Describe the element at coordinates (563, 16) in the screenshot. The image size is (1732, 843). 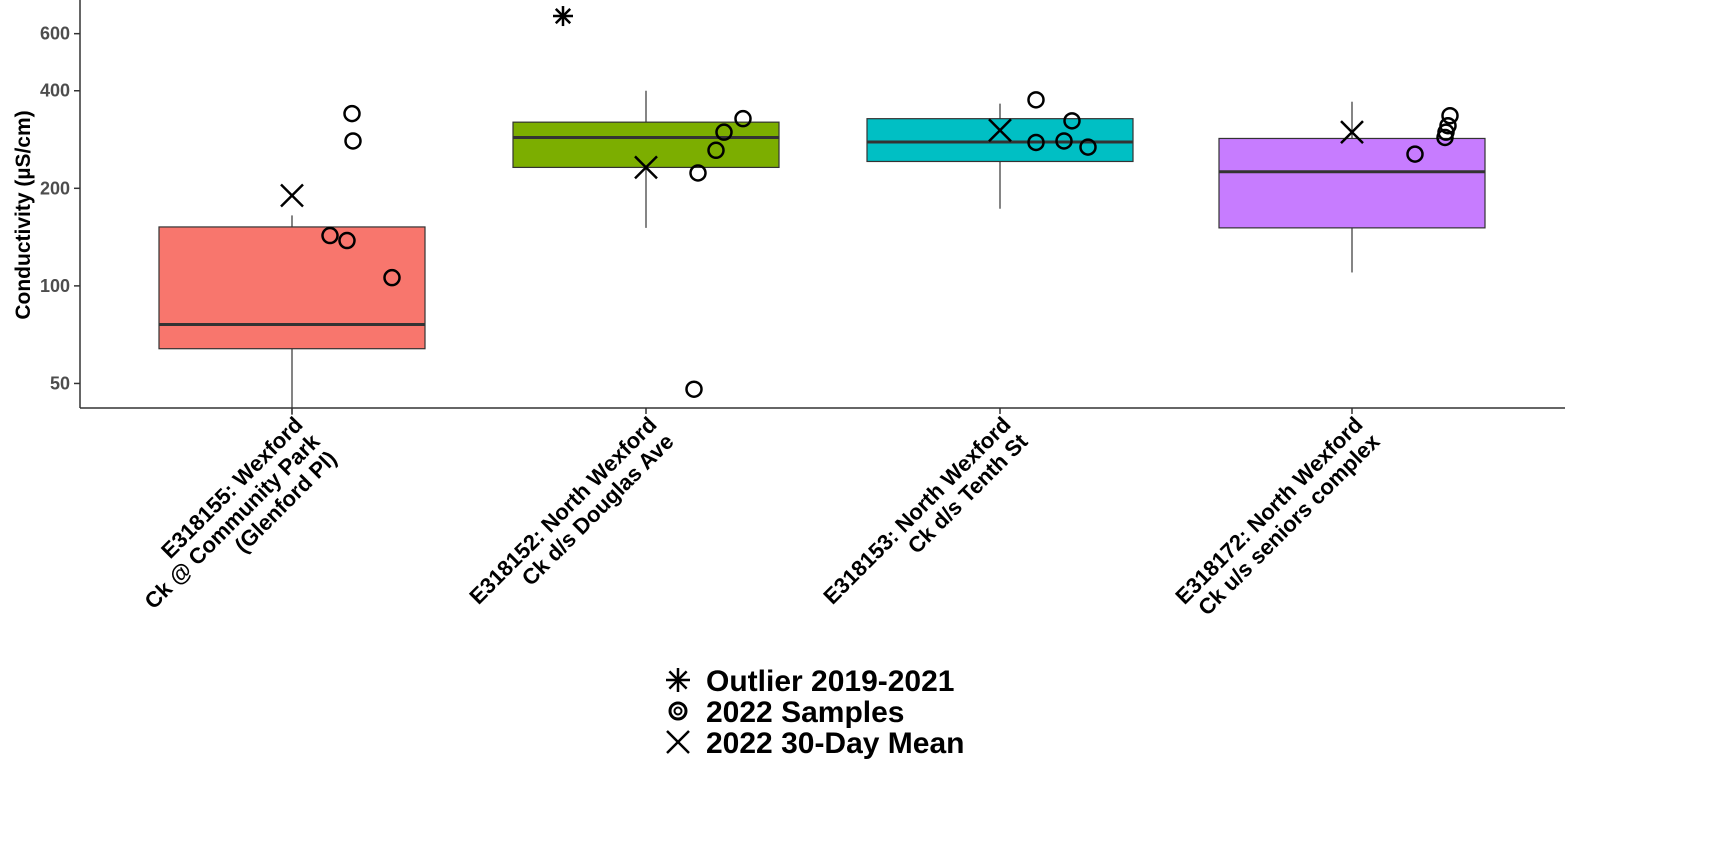
I see `outlier-point` at that location.